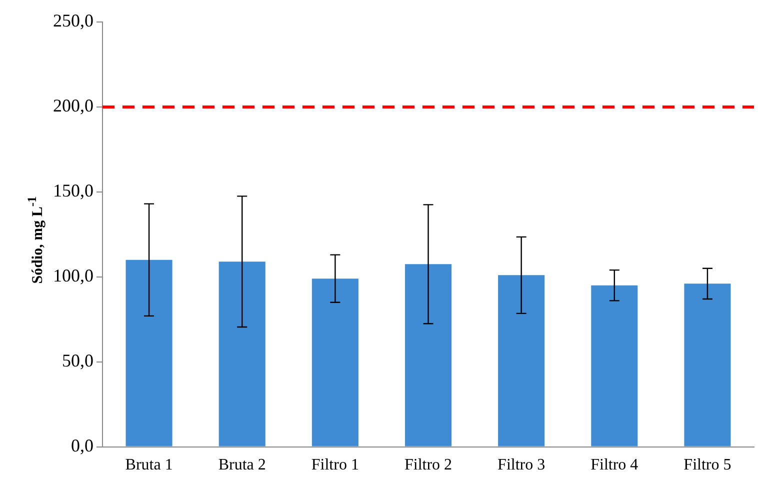  What do you see at coordinates (82, 446) in the screenshot?
I see `y-tick-label: 0,0` at bounding box center [82, 446].